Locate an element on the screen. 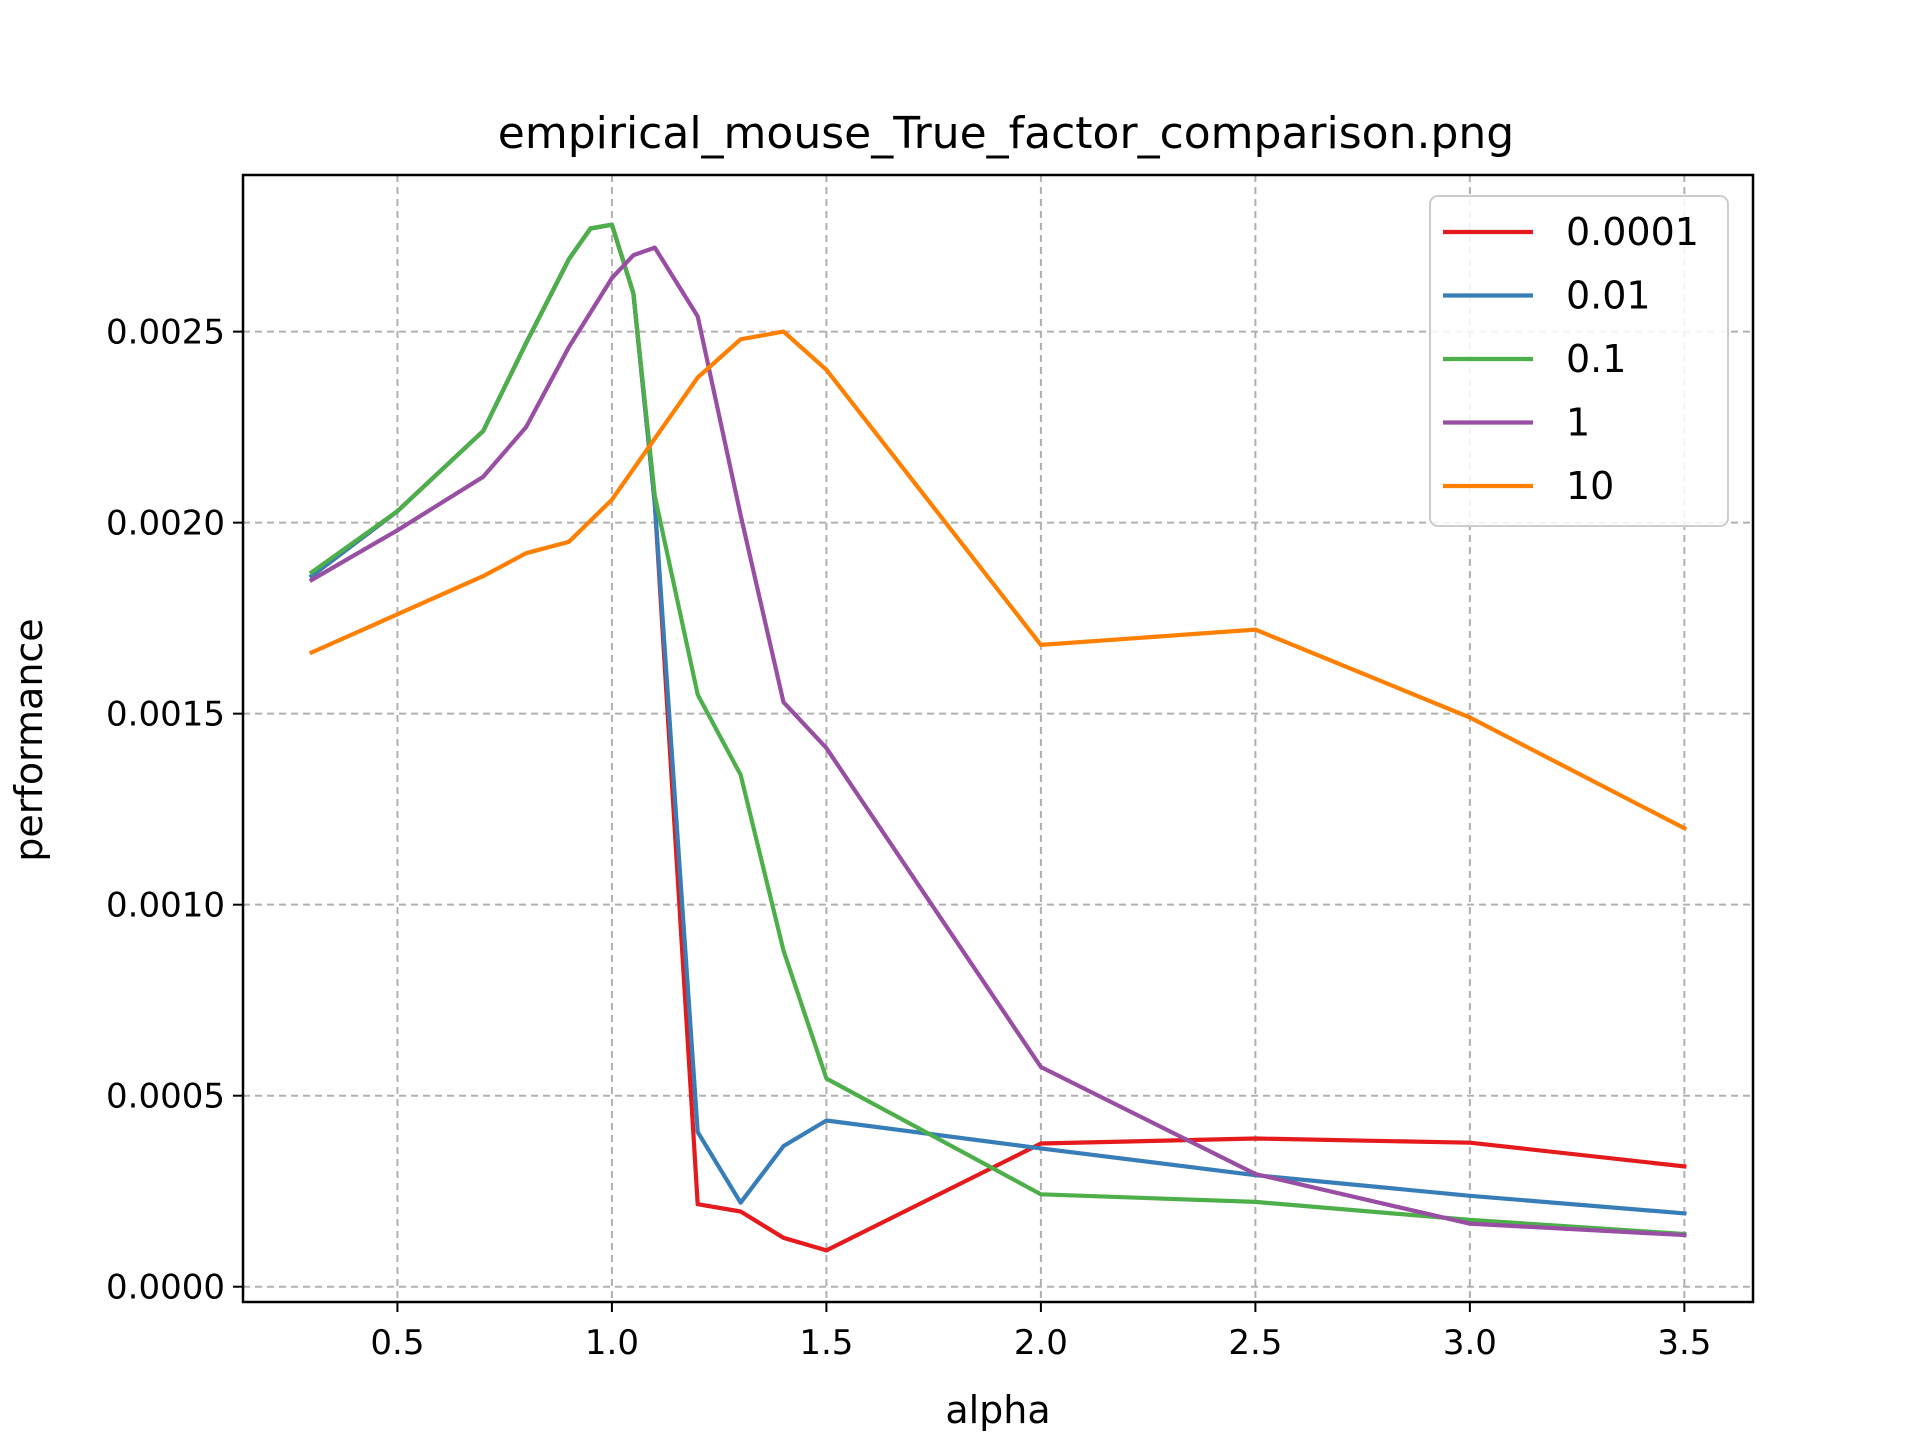  legend-box is located at coordinates (1579, 361).